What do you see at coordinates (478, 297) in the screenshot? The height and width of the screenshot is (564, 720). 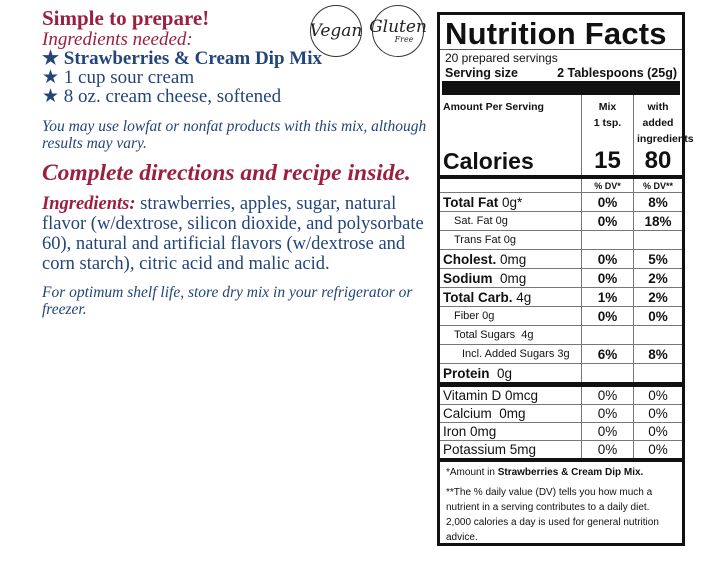 I see `nutrient-name: Total Carb.` at bounding box center [478, 297].